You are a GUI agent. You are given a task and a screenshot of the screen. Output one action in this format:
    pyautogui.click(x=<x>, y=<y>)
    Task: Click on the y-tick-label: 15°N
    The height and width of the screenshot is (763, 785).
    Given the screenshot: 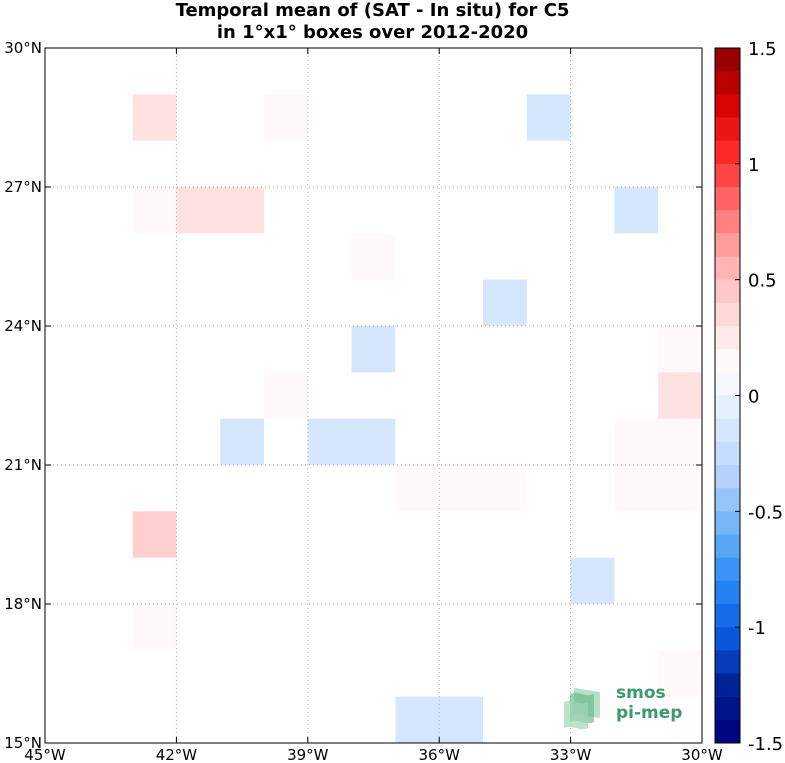 What is the action you would take?
    pyautogui.click(x=23, y=743)
    